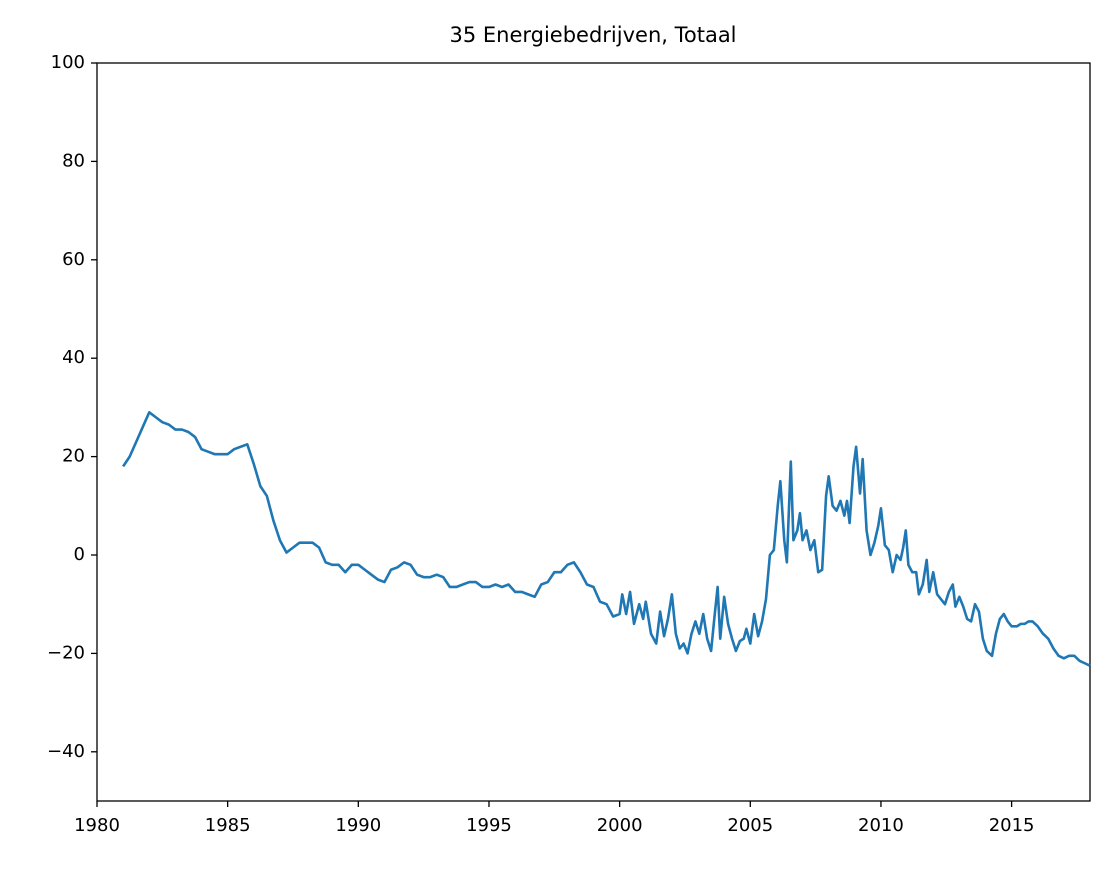 The height and width of the screenshot is (873, 1113). Describe the element at coordinates (97, 825) in the screenshot. I see `x-tick-label: 1980` at that location.